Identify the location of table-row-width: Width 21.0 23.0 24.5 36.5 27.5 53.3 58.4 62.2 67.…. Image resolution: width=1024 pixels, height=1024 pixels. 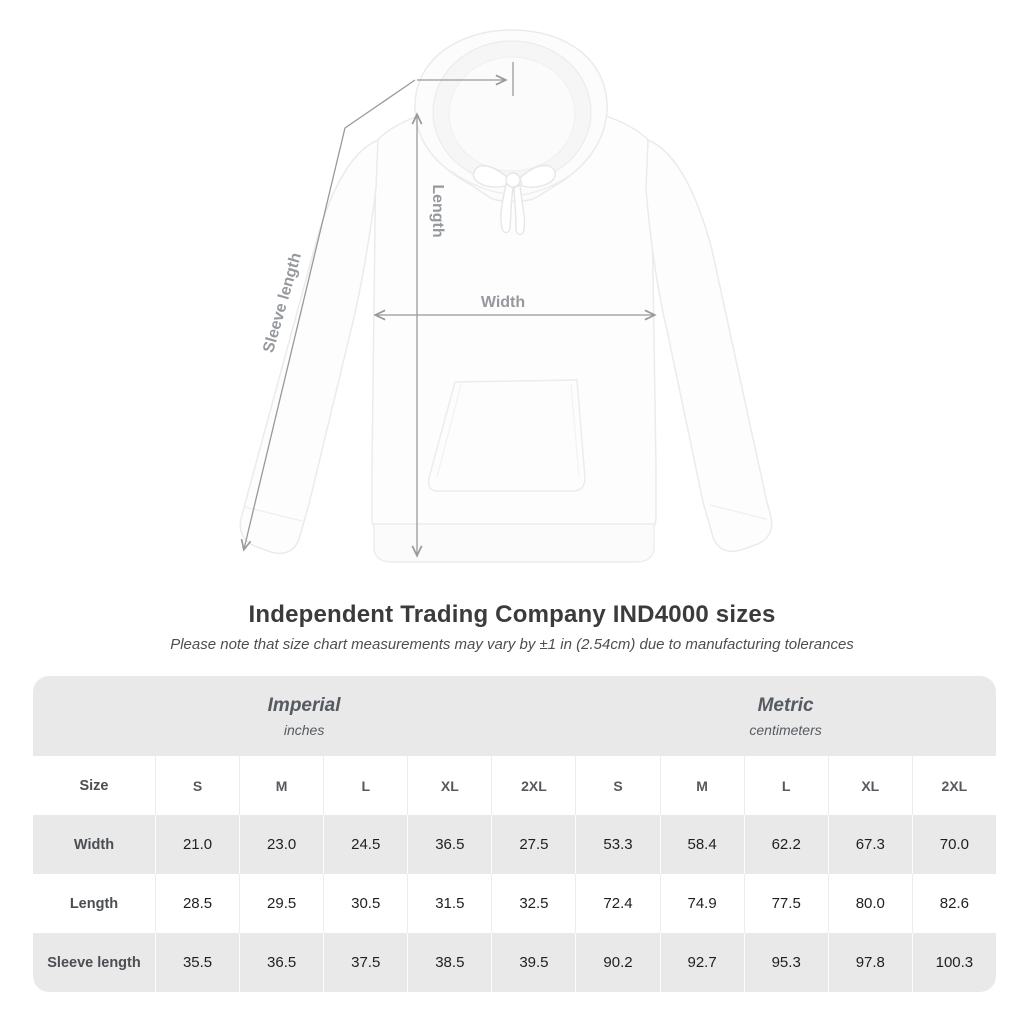
(514, 844).